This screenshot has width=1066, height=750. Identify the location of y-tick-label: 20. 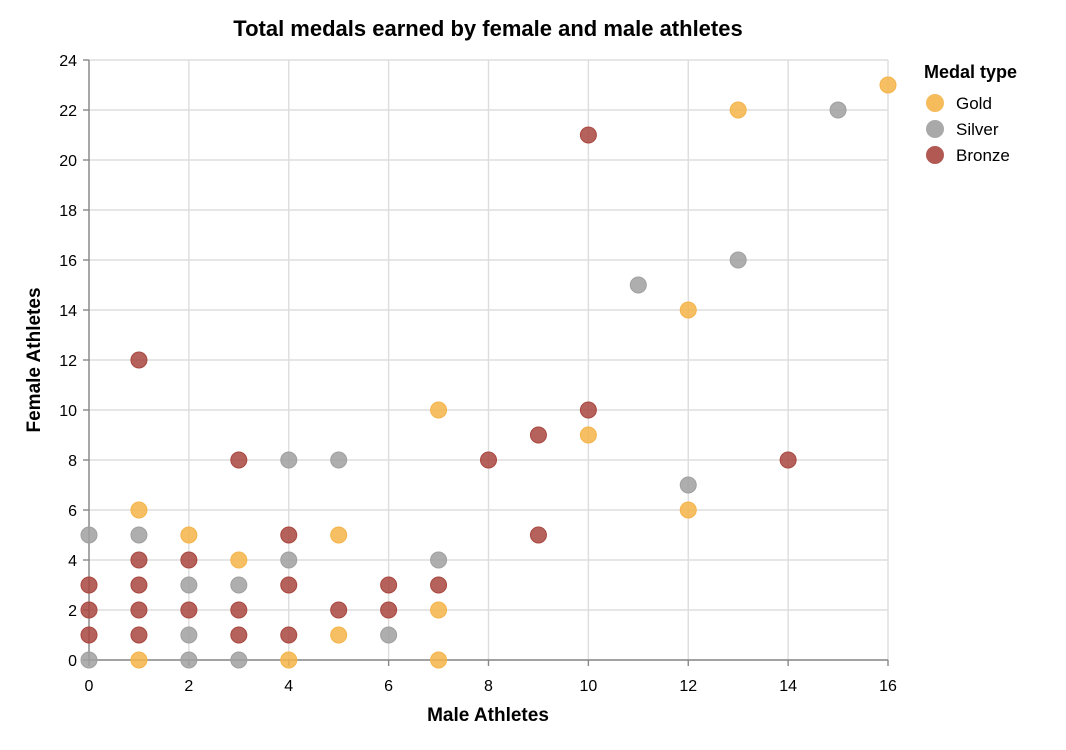
(68, 161).